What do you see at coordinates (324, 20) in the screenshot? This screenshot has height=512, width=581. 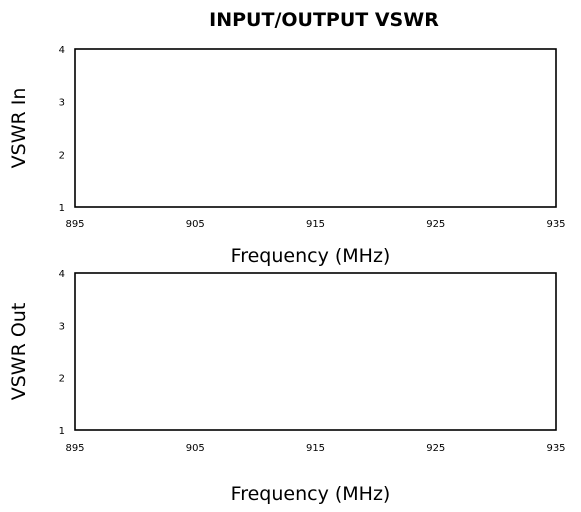 I see `figure-title: INPUT/OUTPUT VSWR` at bounding box center [324, 20].